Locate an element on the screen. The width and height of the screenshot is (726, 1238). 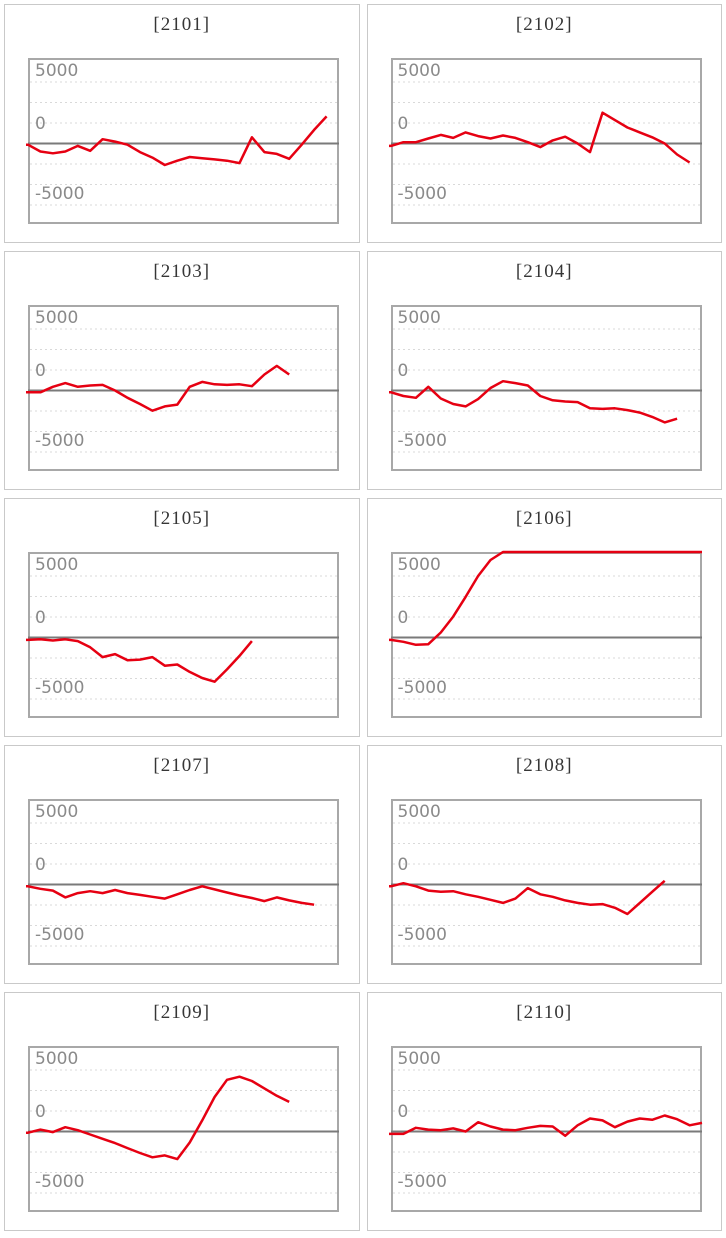
chart-title: [2110] is located at coordinates (544, 1012).